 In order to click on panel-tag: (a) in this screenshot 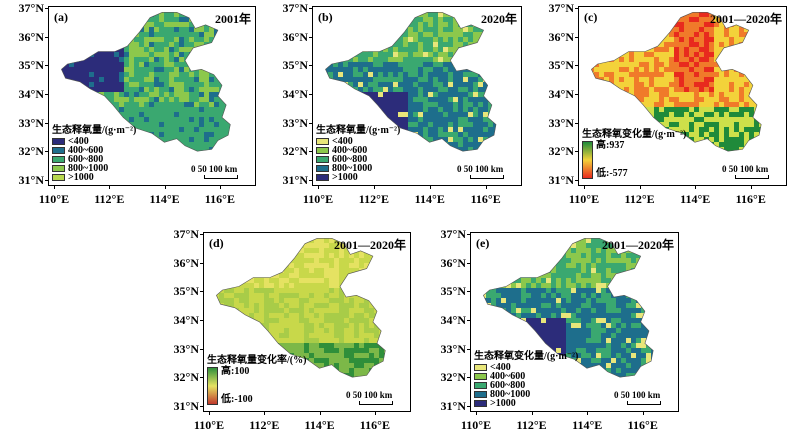, I will do `click(61, 17)`.